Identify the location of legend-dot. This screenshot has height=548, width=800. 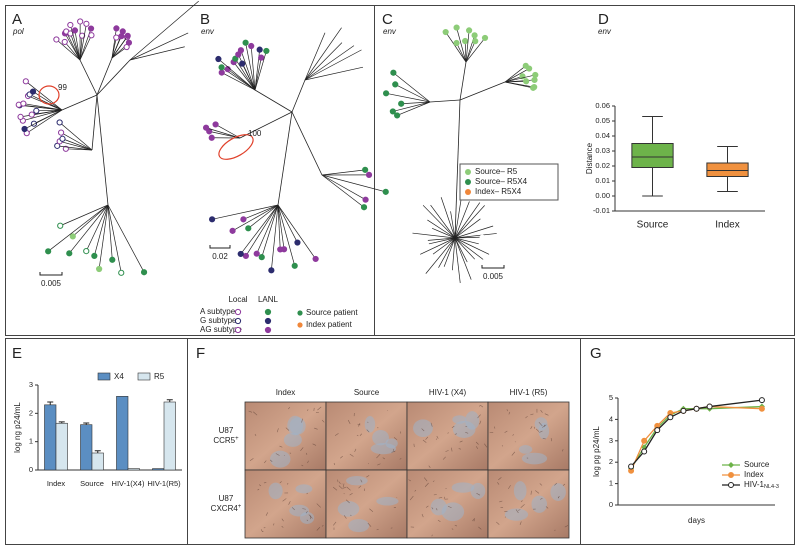
(468, 172).